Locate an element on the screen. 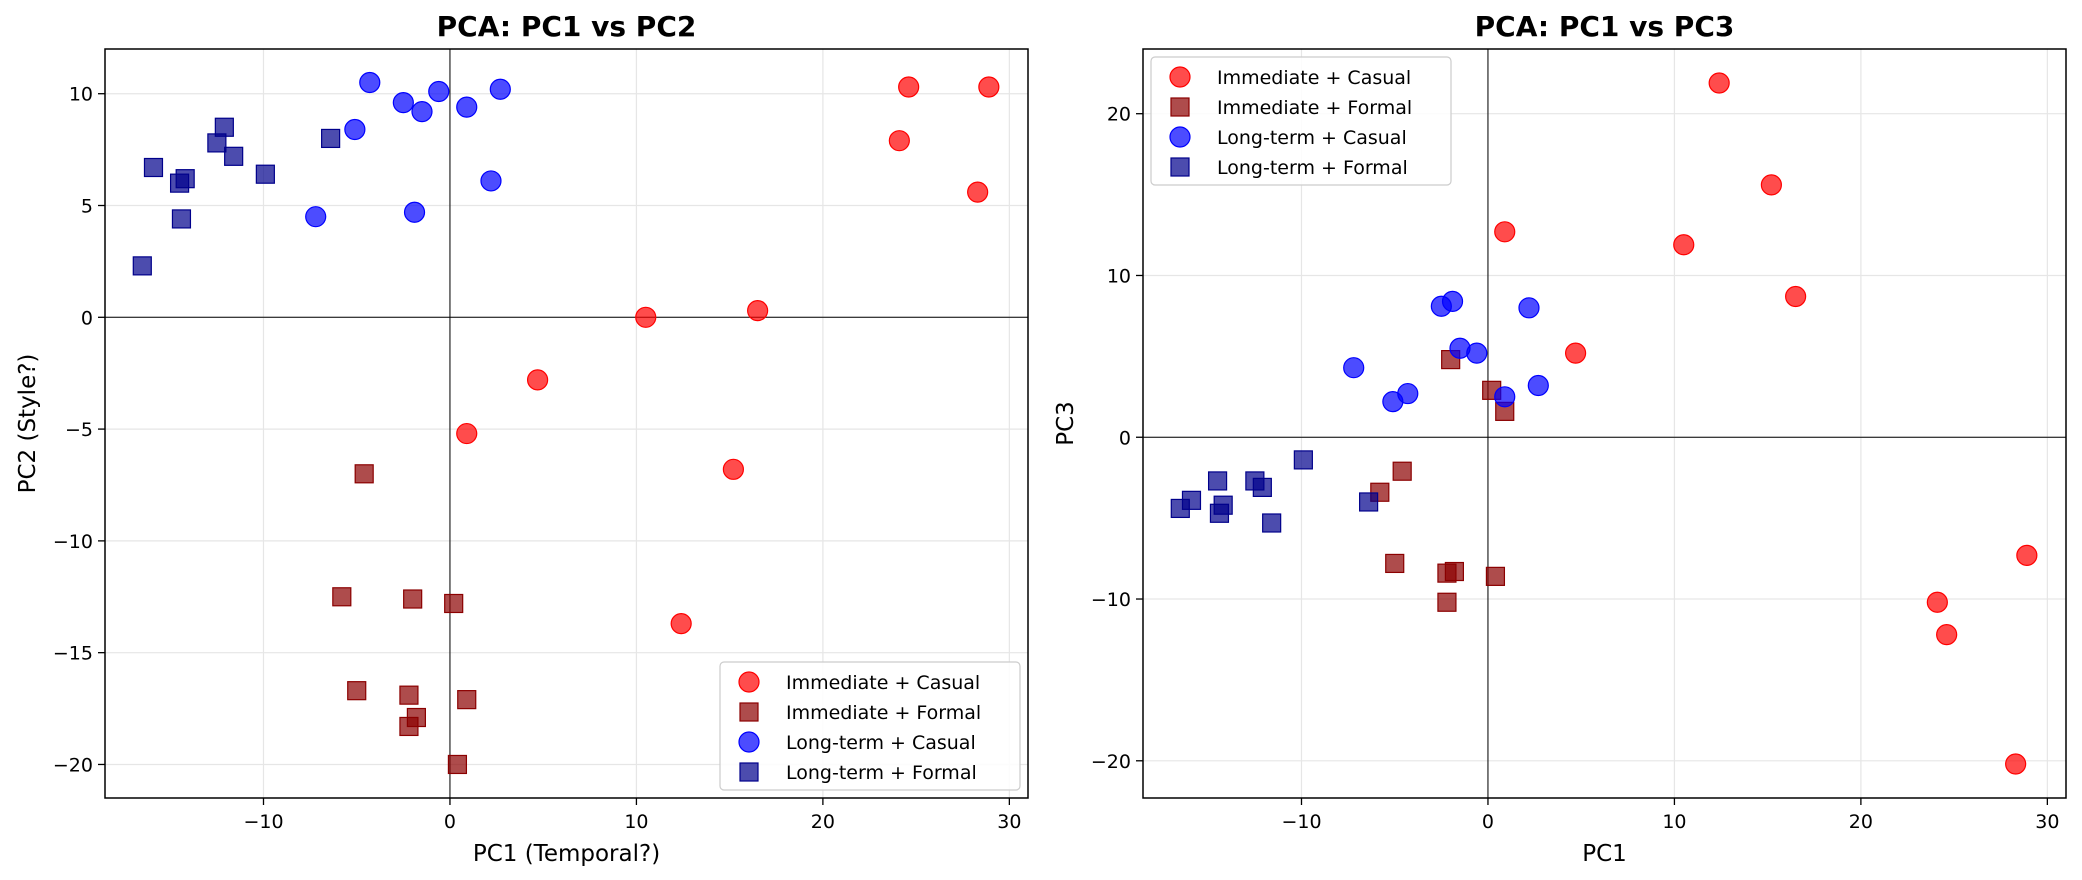 This screenshot has width=2082, height=880. chart-title: PCA: PC1 vs PC2 is located at coordinates (567, 26).